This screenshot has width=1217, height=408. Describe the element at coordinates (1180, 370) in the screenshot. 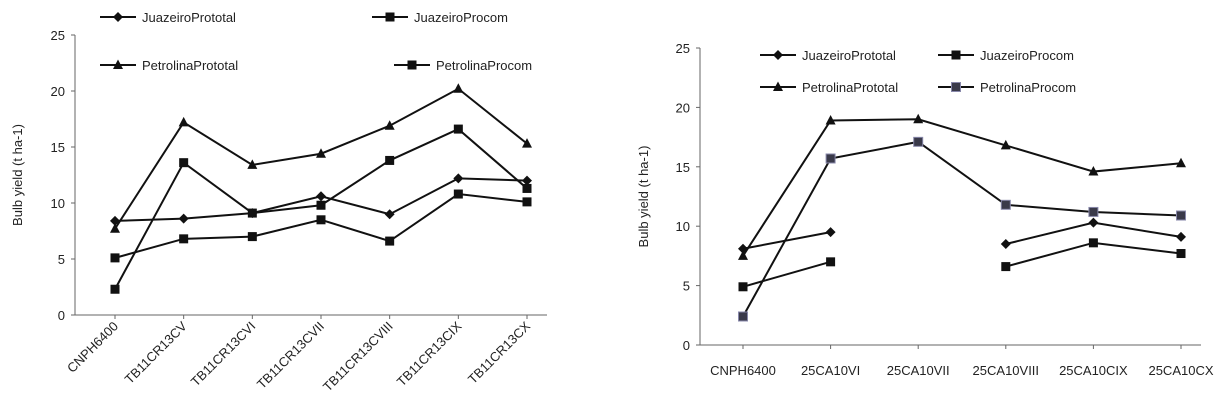

I see `x-tick-label: 25CA10CX` at that location.